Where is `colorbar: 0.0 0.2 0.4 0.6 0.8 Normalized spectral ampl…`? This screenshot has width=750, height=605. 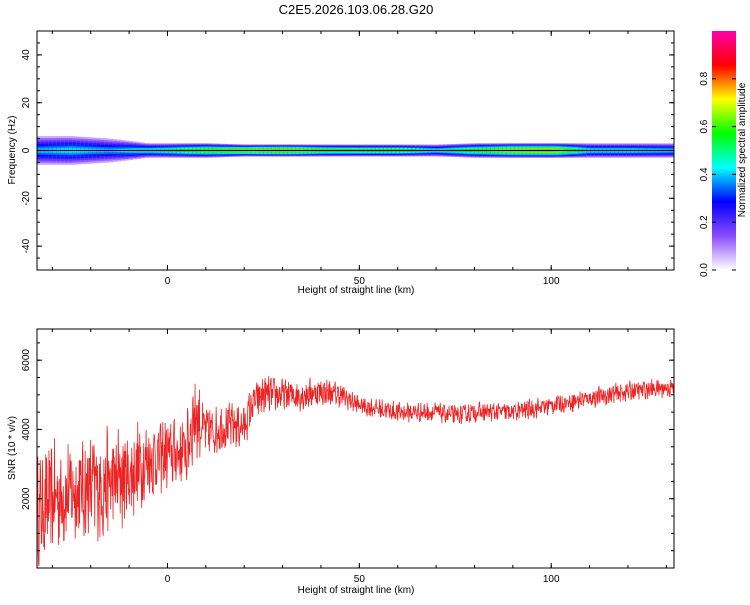 colorbar: 0.0 0.2 0.4 0.6 0.8 Normalized spectral ampl… is located at coordinates (723, 154).